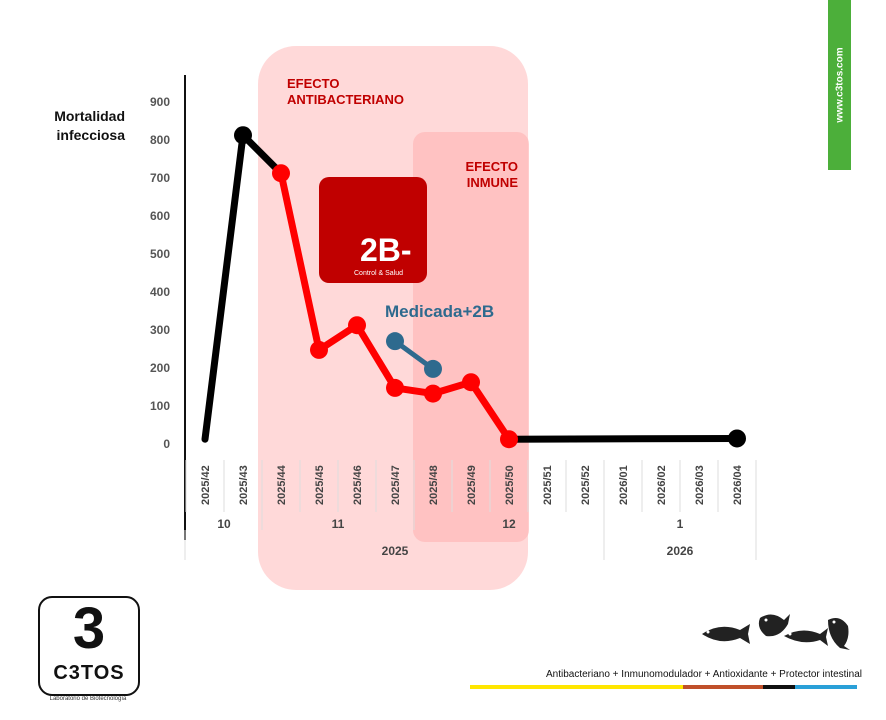 Image resolution: width=886 pixels, height=720 pixels. I want to click on x-tick-label: 2025/52, so click(586, 485).